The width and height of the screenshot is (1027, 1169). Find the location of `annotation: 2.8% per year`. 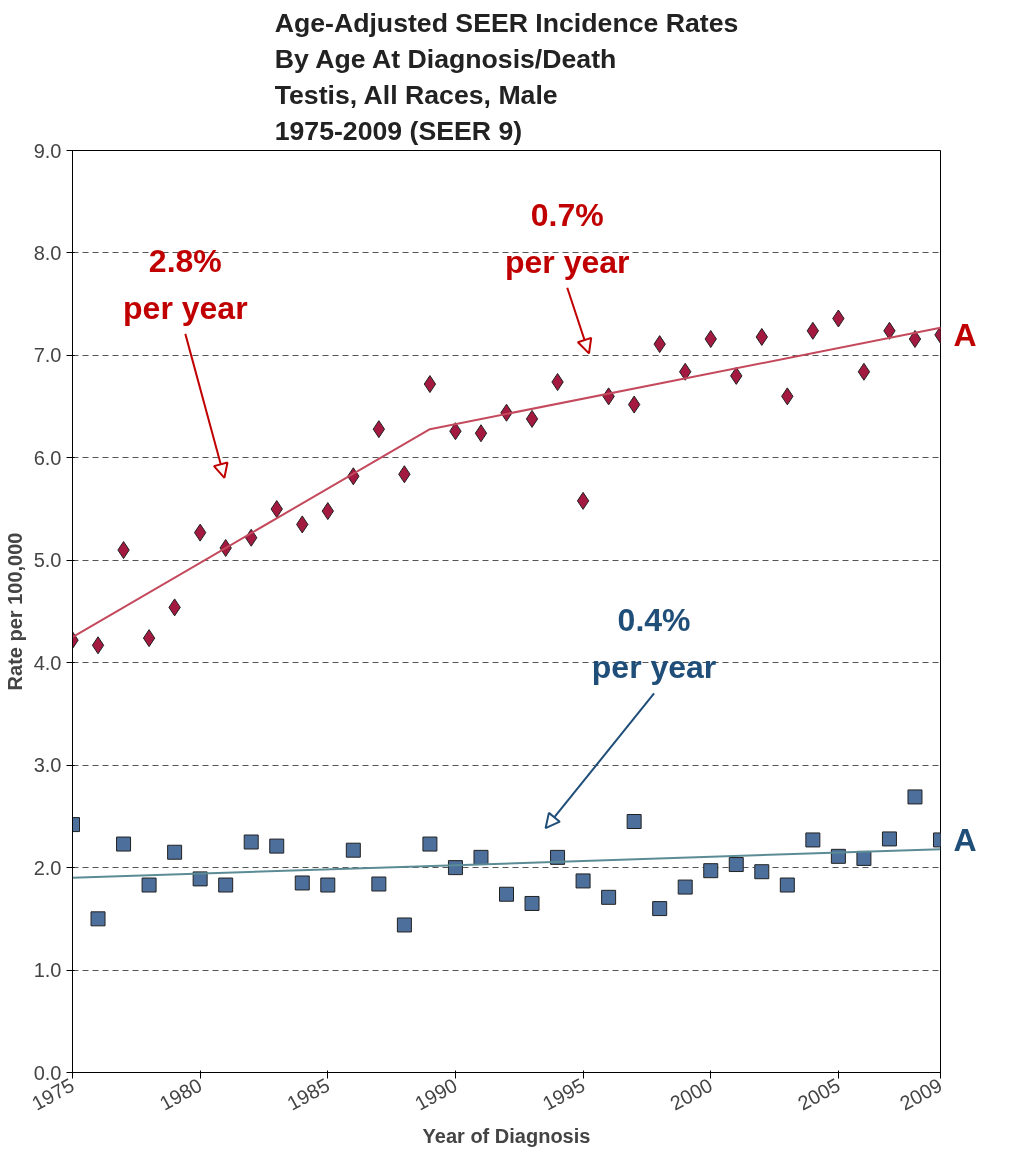

annotation: 2.8% per year is located at coordinates (185, 284).